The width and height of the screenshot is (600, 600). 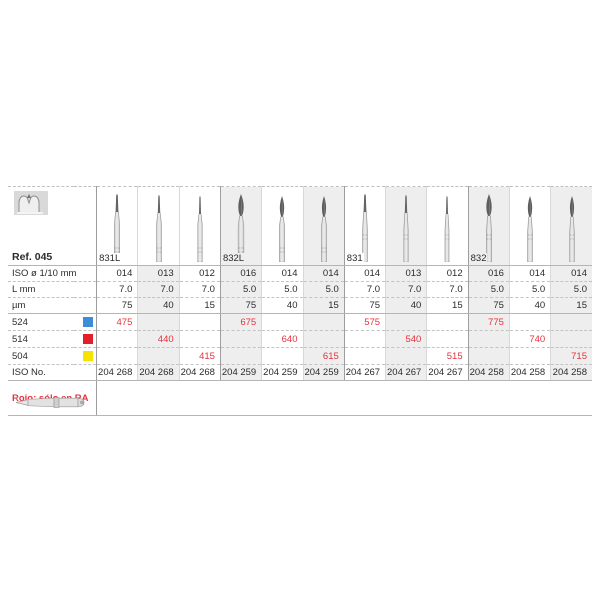 What do you see at coordinates (88, 355) in the screenshot?
I see `color-swatch-yellow-icon` at bounding box center [88, 355].